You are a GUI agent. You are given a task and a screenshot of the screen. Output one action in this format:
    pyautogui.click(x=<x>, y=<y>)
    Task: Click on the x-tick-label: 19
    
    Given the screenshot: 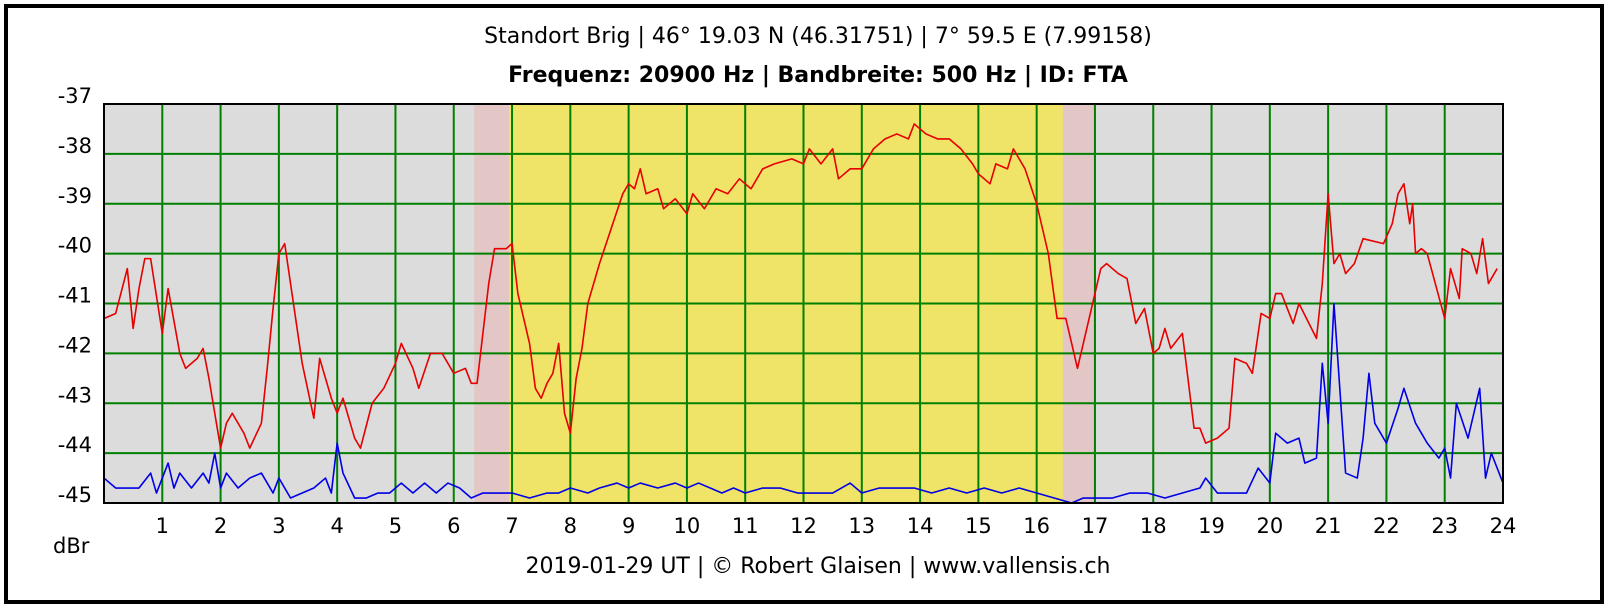 What is the action you would take?
    pyautogui.click(x=1211, y=526)
    